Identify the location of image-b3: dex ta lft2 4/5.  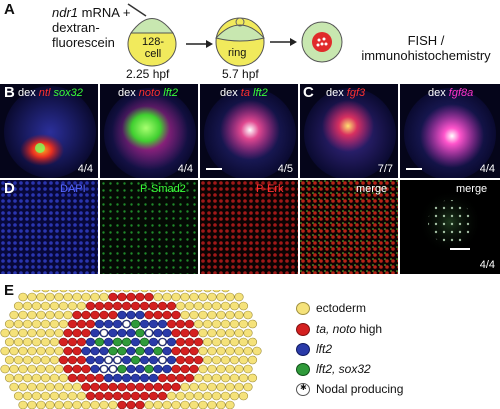
(249, 131).